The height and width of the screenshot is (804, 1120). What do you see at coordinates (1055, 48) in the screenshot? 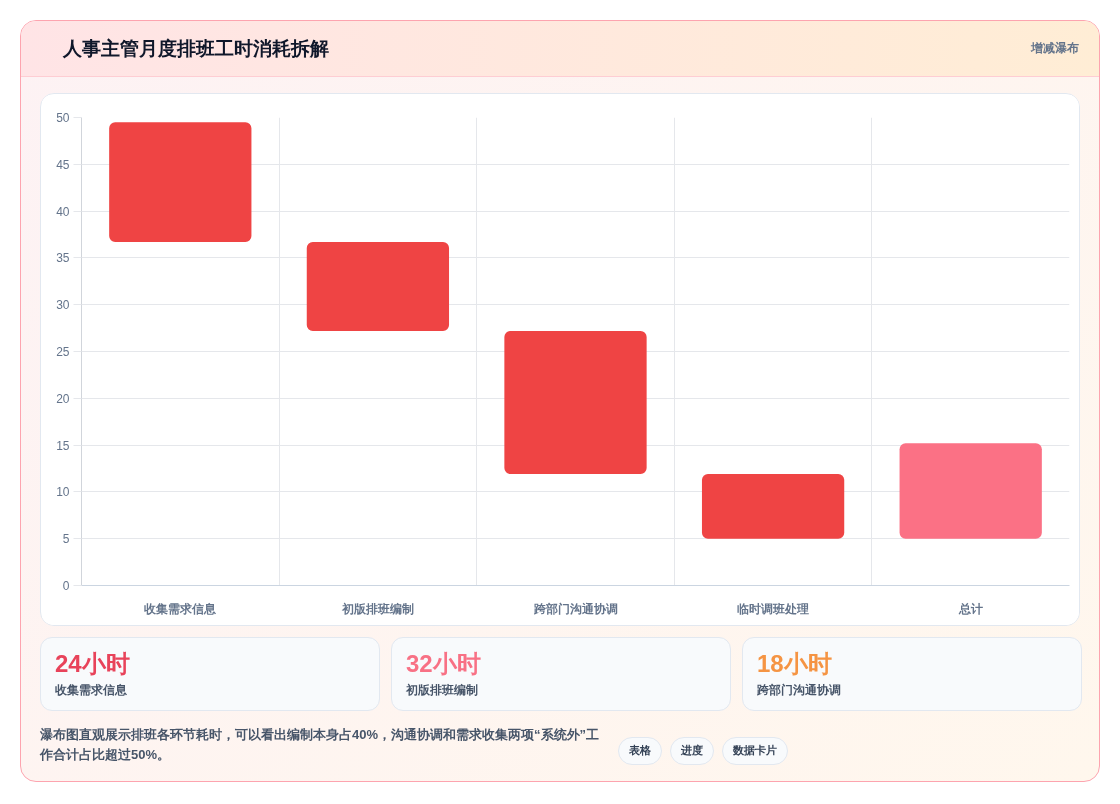
I see `chart-subtitle: 增减瀑布` at bounding box center [1055, 48].